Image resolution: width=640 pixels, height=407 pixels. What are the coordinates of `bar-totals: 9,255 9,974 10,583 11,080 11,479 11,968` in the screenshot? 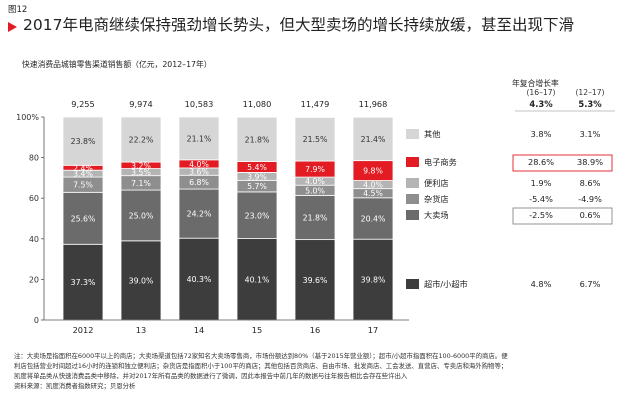 It's located at (229, 104).